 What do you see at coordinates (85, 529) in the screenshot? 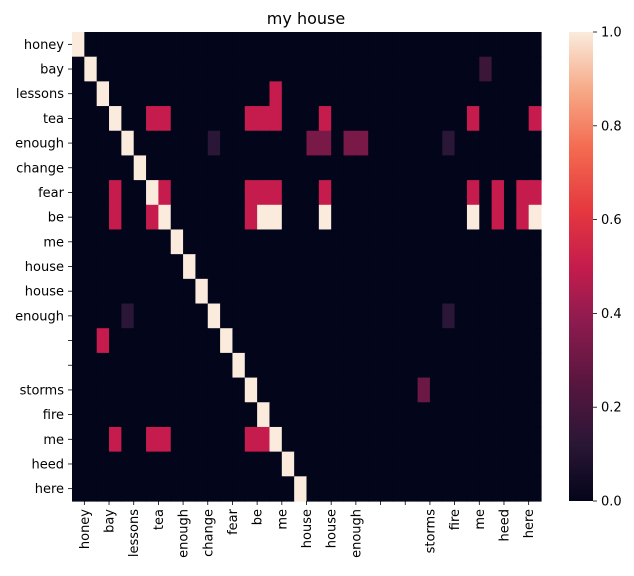
I see `x-tick-label: honey` at bounding box center [85, 529].